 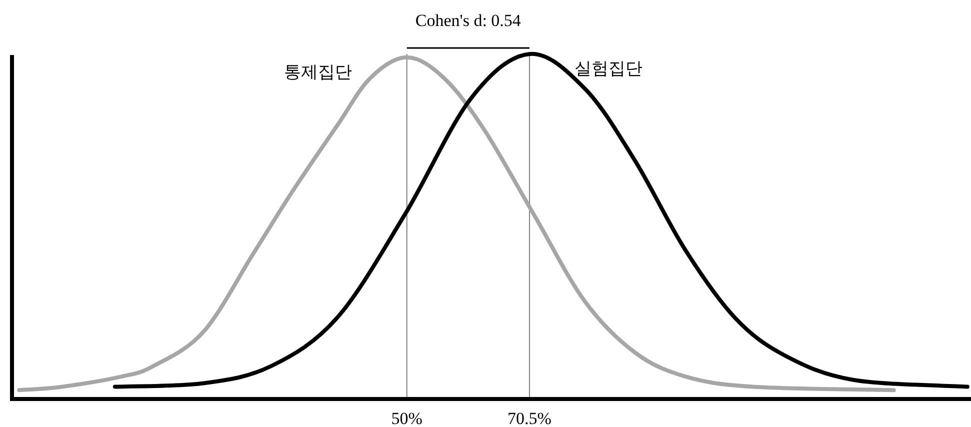 I want to click on annotation: Cohen's d: 0.54, so click(x=468, y=20).